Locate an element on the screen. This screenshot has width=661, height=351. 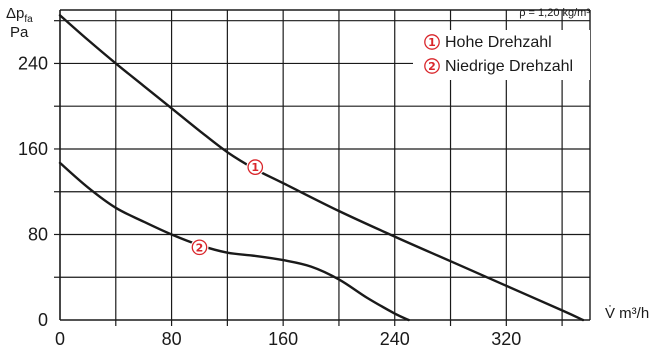
y-tick-labels: 0 80 160 240 is located at coordinates (33, 191).